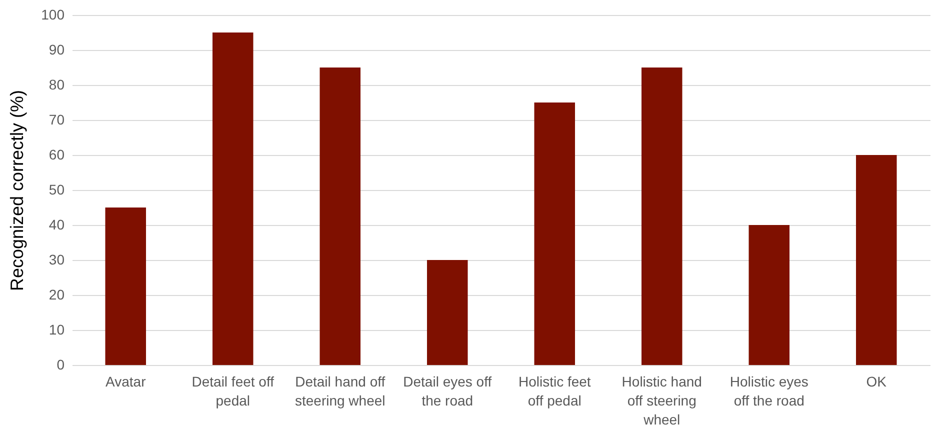 The height and width of the screenshot is (431, 938). Describe the element at coordinates (340, 391) in the screenshot. I see `x-tick-label: Detail hand off steering wheel` at that location.